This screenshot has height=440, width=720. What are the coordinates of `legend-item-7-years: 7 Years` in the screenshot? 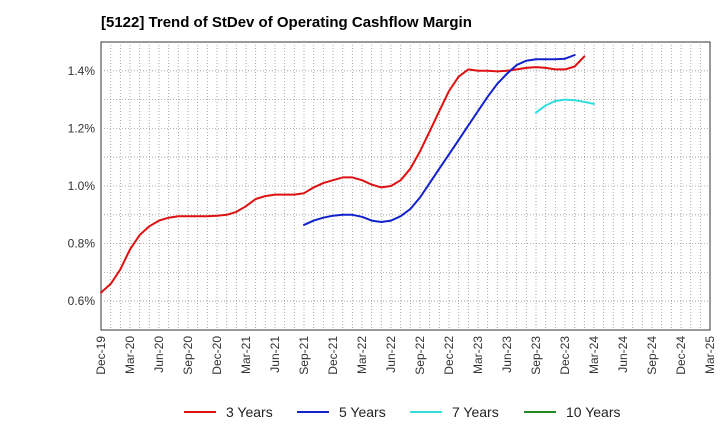 It's located at (454, 412).